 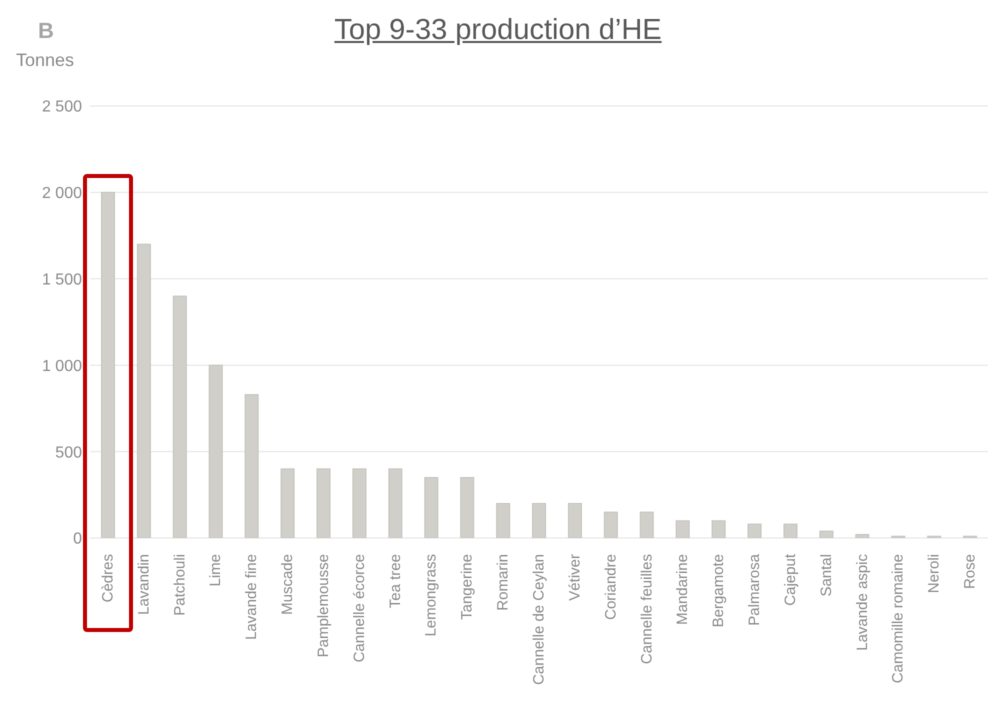 I want to click on x-tick-label: Lavandin, so click(x=143, y=584).